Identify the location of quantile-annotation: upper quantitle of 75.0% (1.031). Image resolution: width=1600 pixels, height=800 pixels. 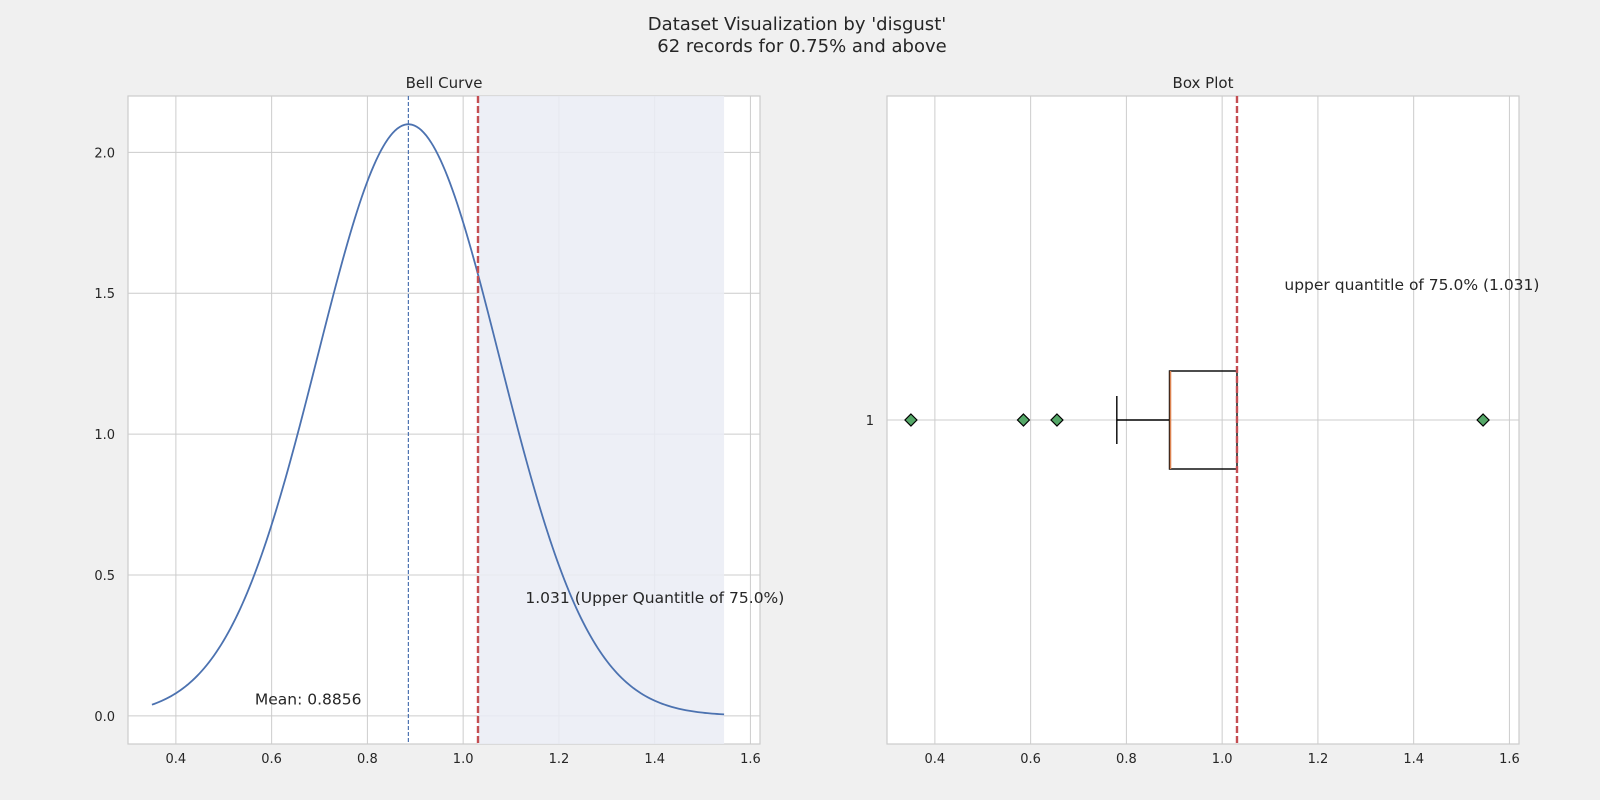
(1411, 285).